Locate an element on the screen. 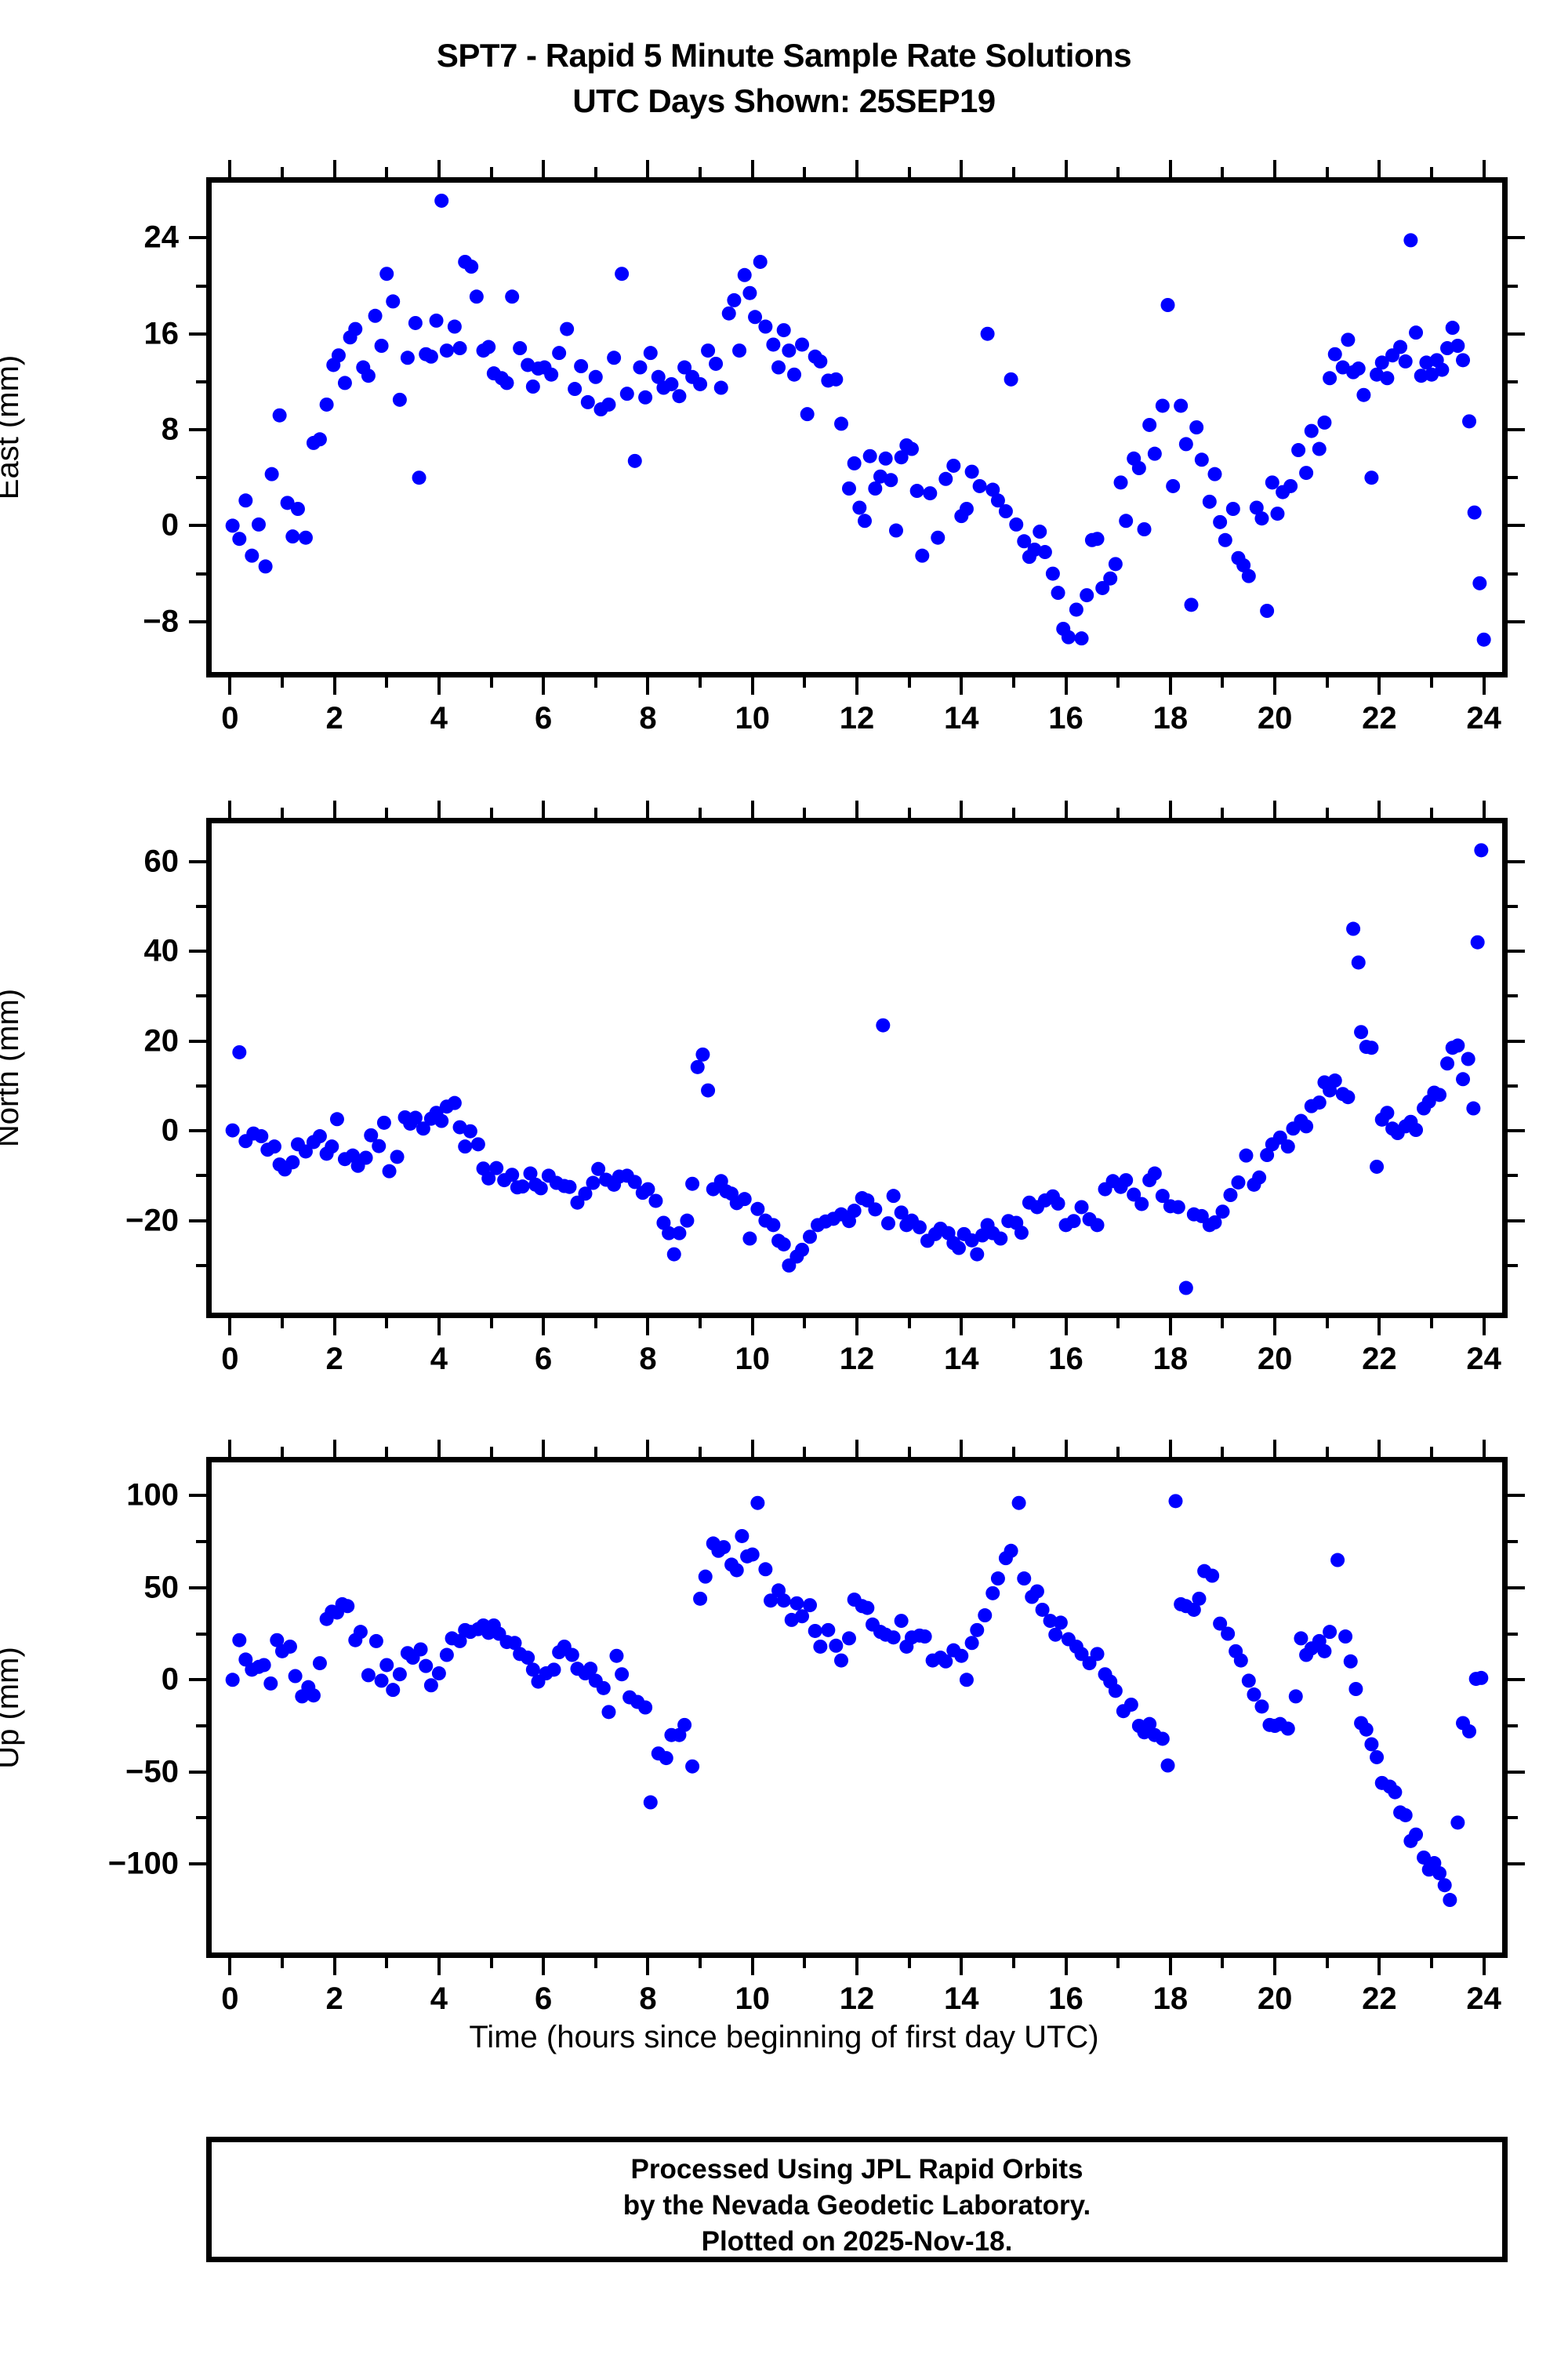 This screenshot has width=1568, height=2361. y-tick-label: 8 is located at coordinates (170, 429).